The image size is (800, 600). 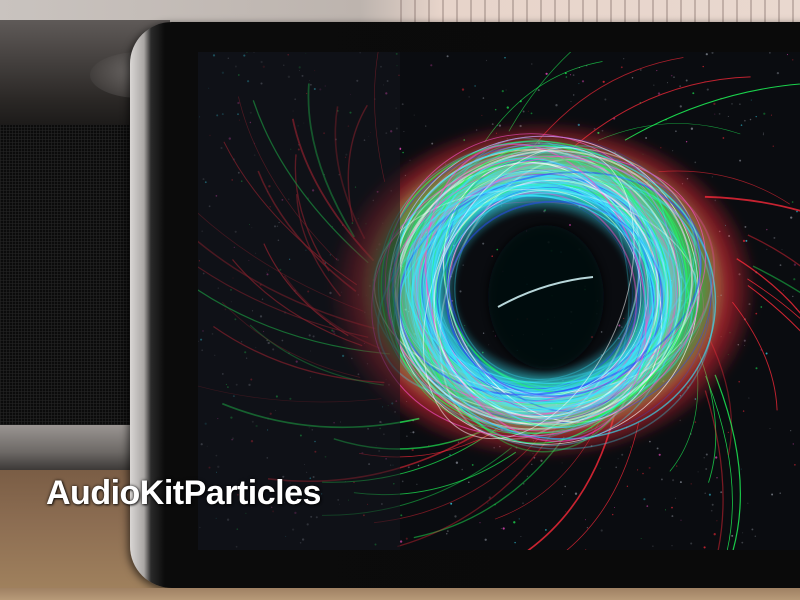 I want to click on center-filament, so click(x=545, y=292).